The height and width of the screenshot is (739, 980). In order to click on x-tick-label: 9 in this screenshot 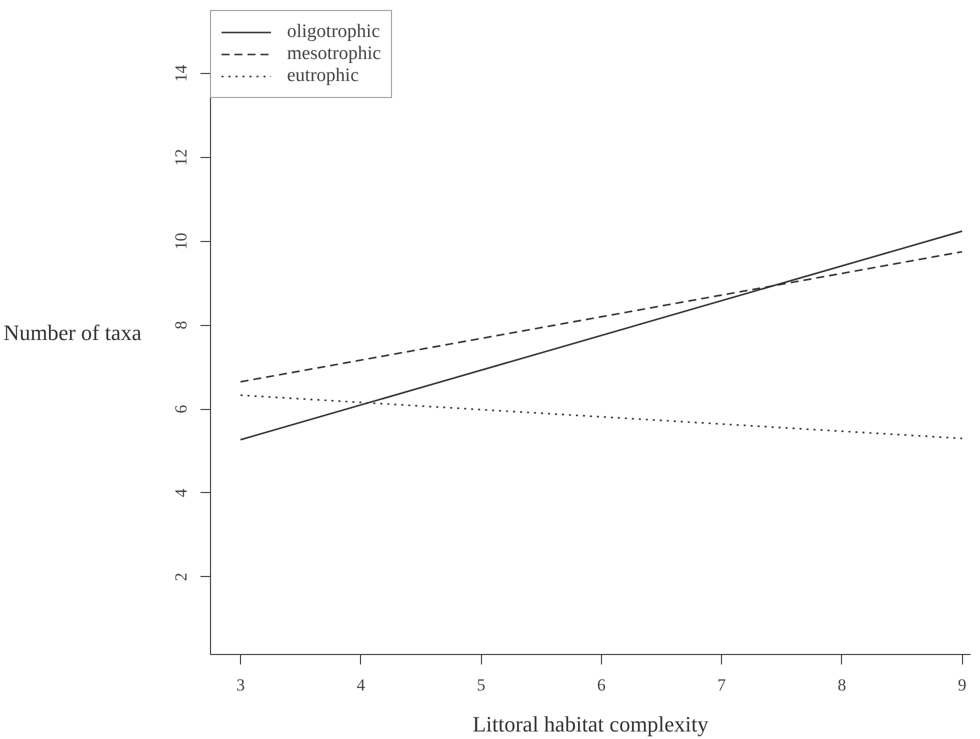, I will do `click(962, 685)`.